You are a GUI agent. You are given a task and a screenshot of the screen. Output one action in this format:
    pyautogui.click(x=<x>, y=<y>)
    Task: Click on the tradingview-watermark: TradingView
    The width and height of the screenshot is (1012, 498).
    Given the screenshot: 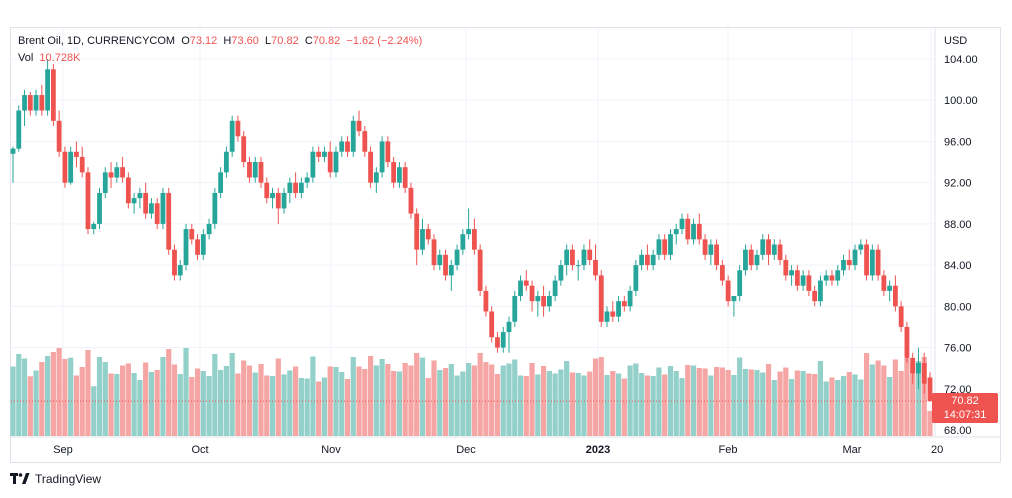 What is the action you would take?
    pyautogui.click(x=55, y=479)
    